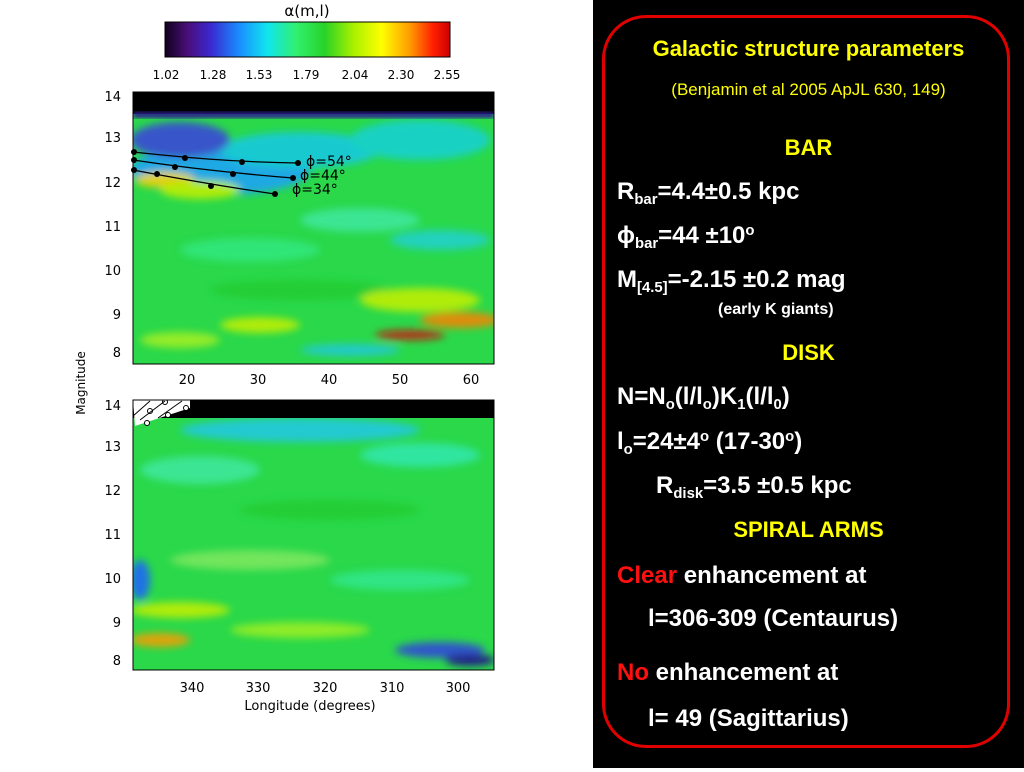 The image size is (1024, 772). I want to click on m-value: =-2.15 ±0.2 mag, so click(756, 279).